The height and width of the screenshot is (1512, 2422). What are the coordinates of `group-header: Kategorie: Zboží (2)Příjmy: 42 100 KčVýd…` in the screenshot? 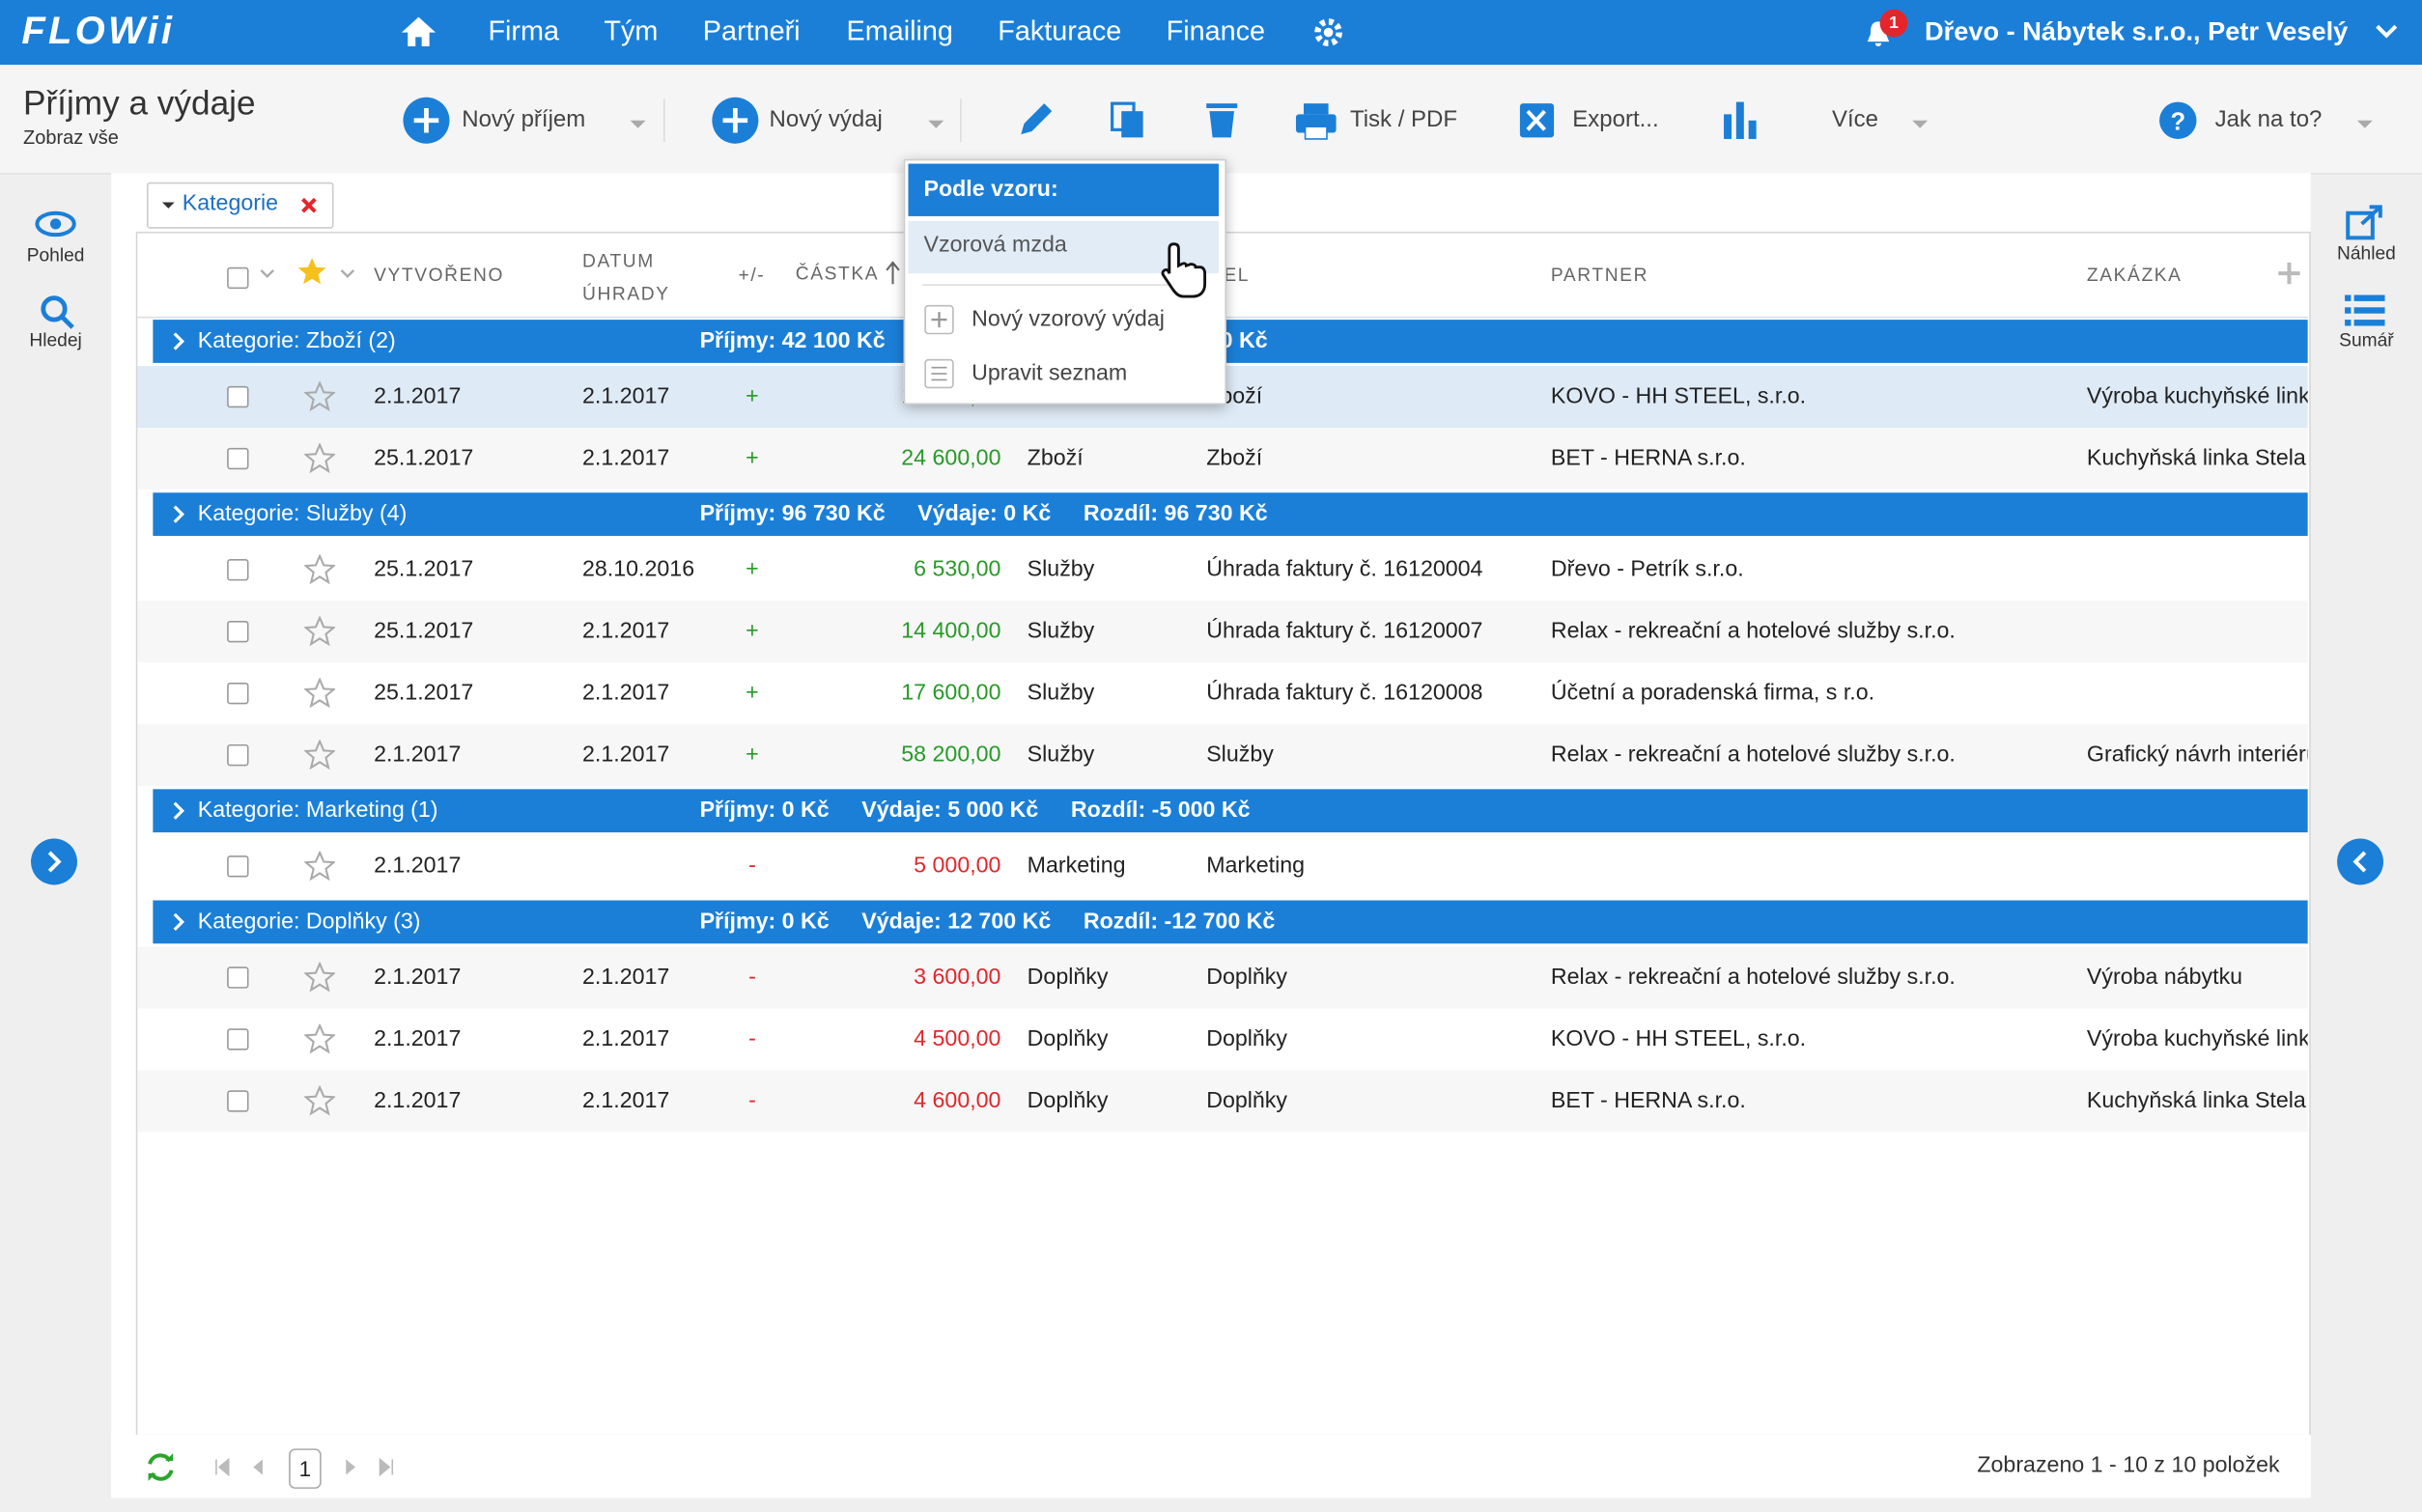 It's located at (1230, 342).